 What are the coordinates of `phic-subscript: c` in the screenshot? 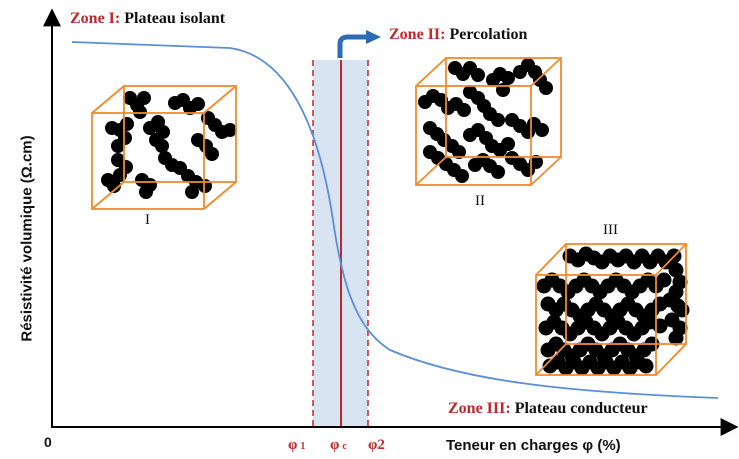 It's located at (344, 446).